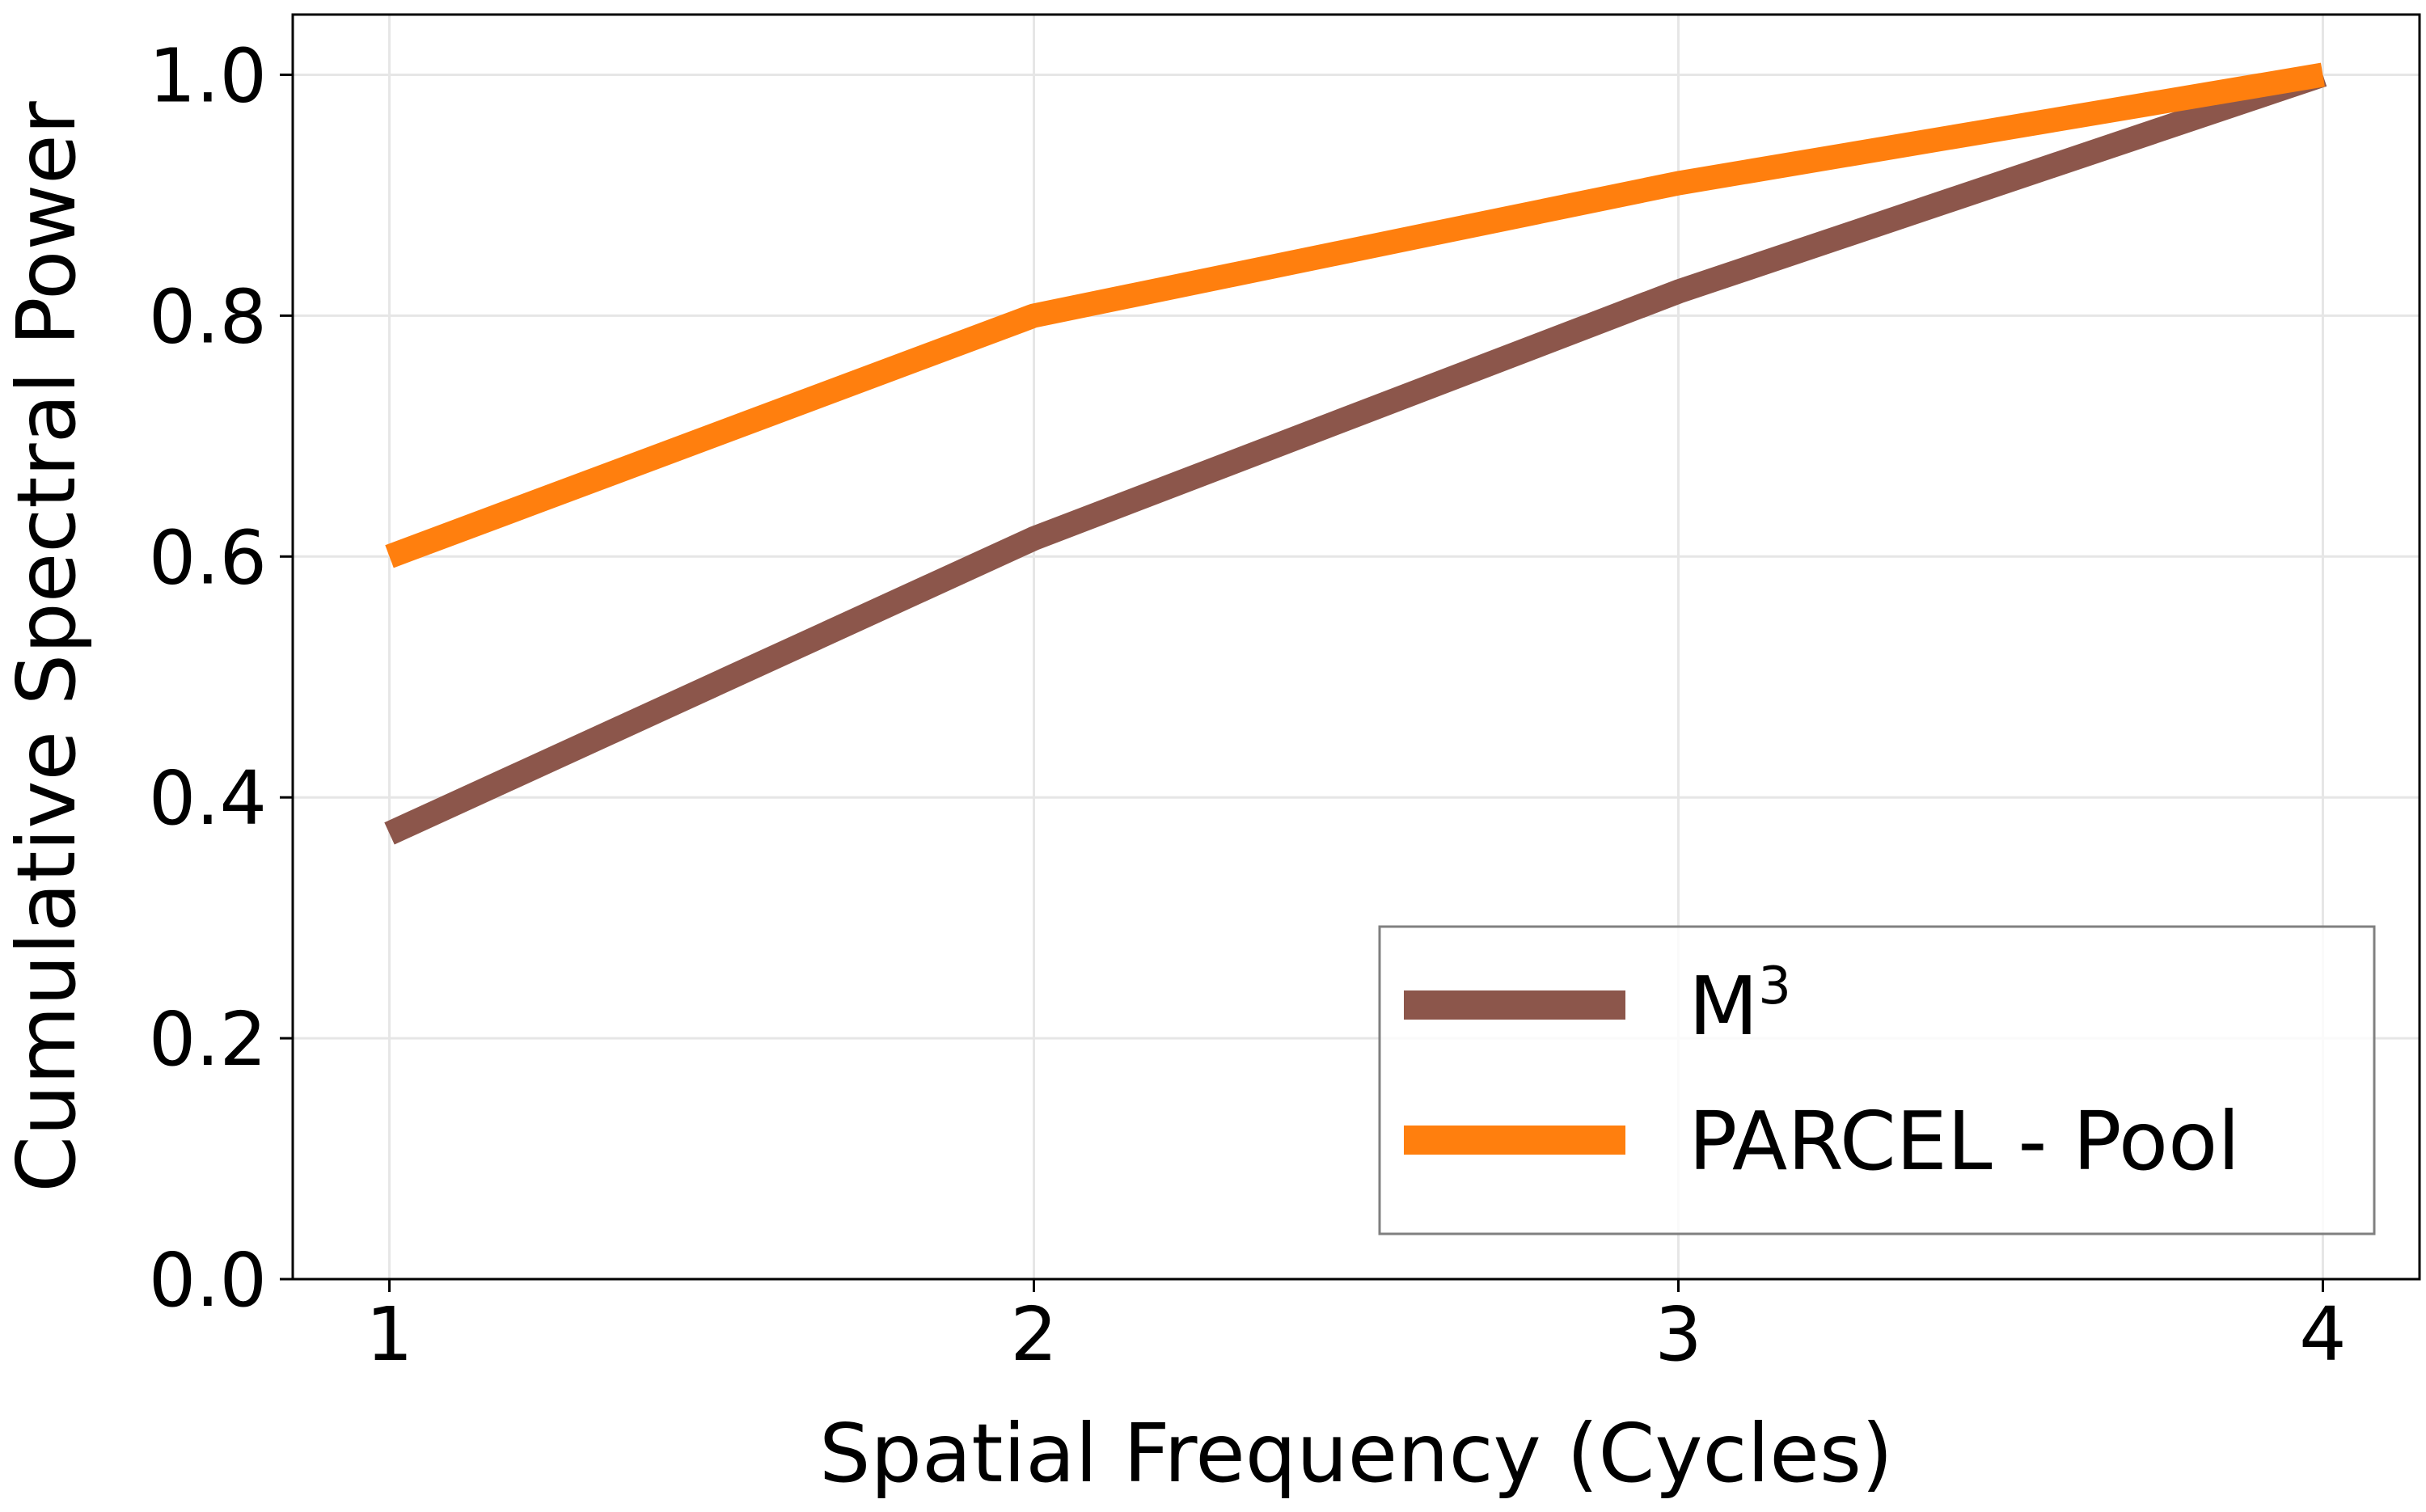  I want to click on x-tick-label: 4, so click(2323, 1334).